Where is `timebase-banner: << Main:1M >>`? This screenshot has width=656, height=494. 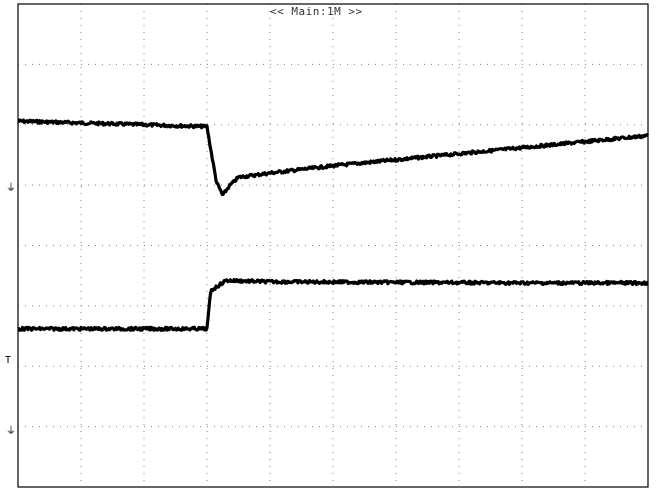
timebase-banner: << Main:1M >> is located at coordinates (316, 11).